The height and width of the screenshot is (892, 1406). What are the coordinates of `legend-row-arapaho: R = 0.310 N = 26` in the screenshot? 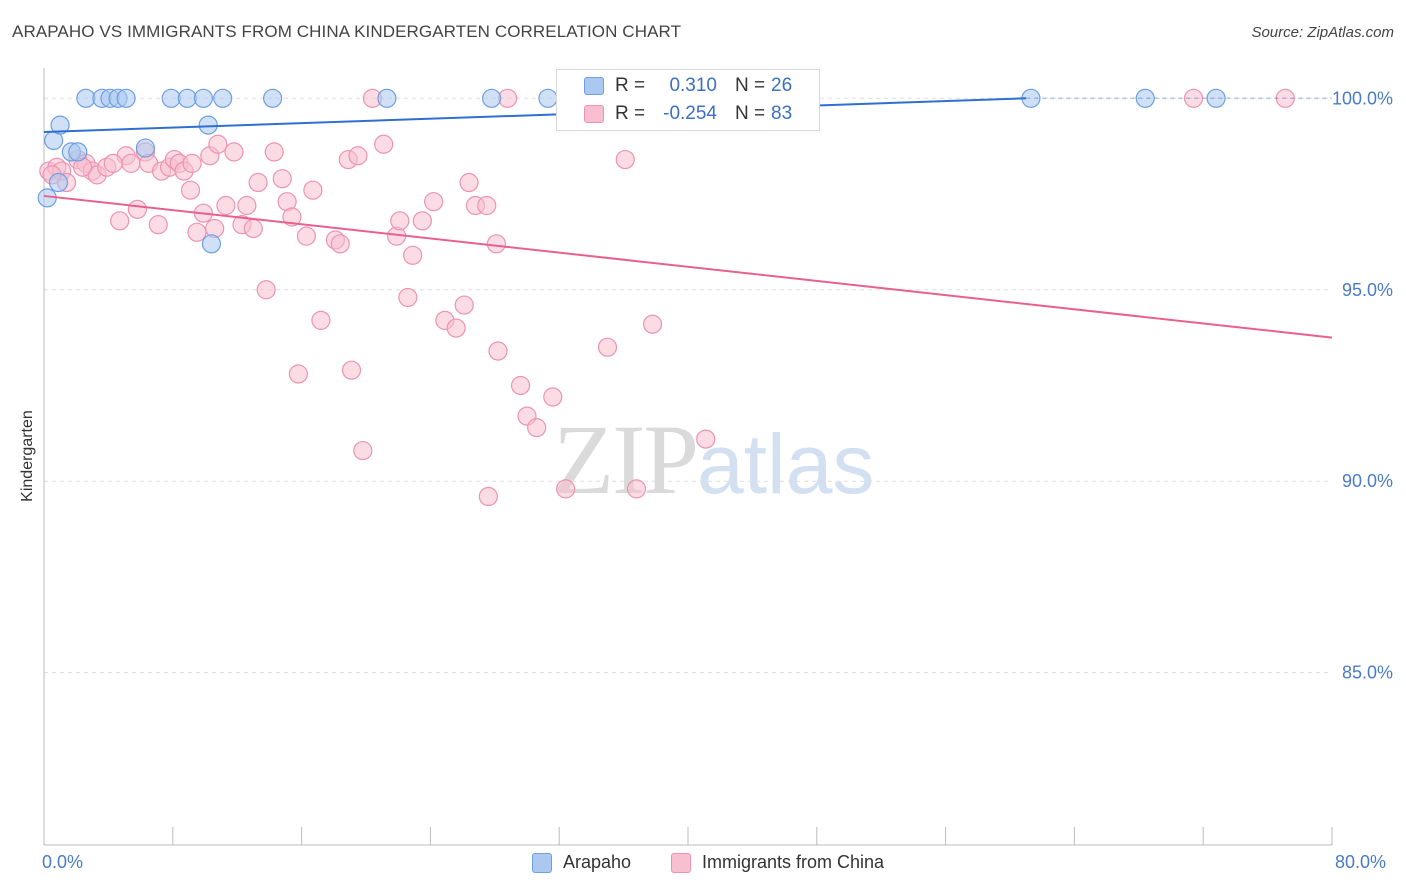 It's located at (688, 86).